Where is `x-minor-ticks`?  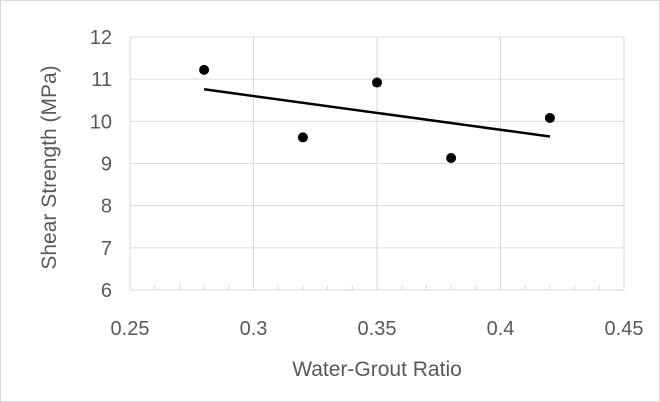
x-minor-ticks is located at coordinates (377, 287).